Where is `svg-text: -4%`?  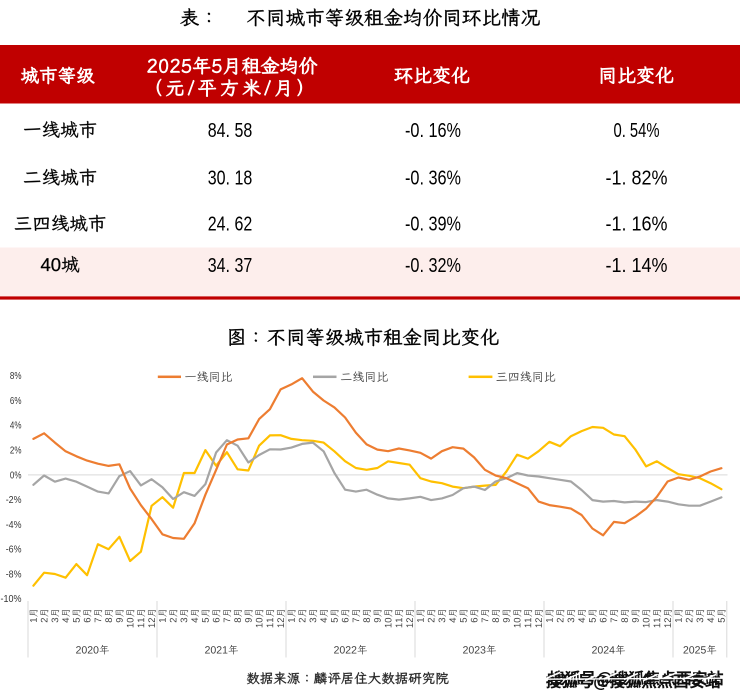
svg-text: -4% is located at coordinates (14, 525).